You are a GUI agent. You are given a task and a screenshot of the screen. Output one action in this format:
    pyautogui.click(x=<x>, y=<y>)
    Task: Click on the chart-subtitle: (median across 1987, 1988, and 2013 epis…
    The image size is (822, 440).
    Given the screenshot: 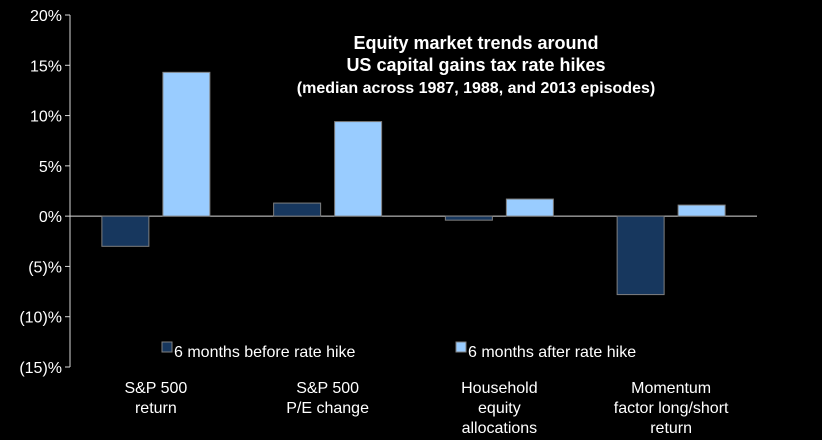 What is the action you would take?
    pyautogui.click(x=476, y=88)
    